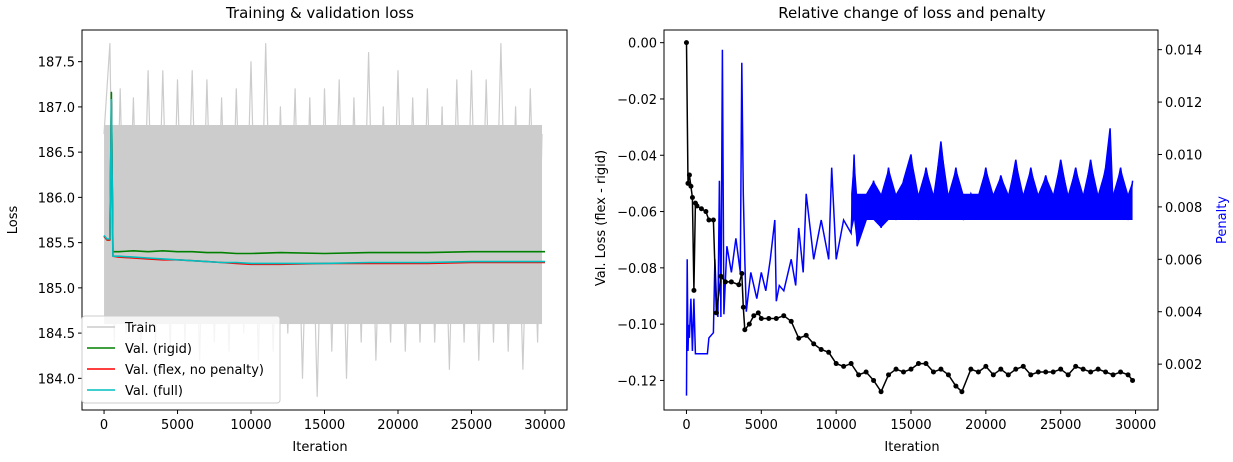 This screenshot has width=1233, height=462. What do you see at coordinates (154, 391) in the screenshot?
I see `legend-label: Val. (full)` at bounding box center [154, 391].